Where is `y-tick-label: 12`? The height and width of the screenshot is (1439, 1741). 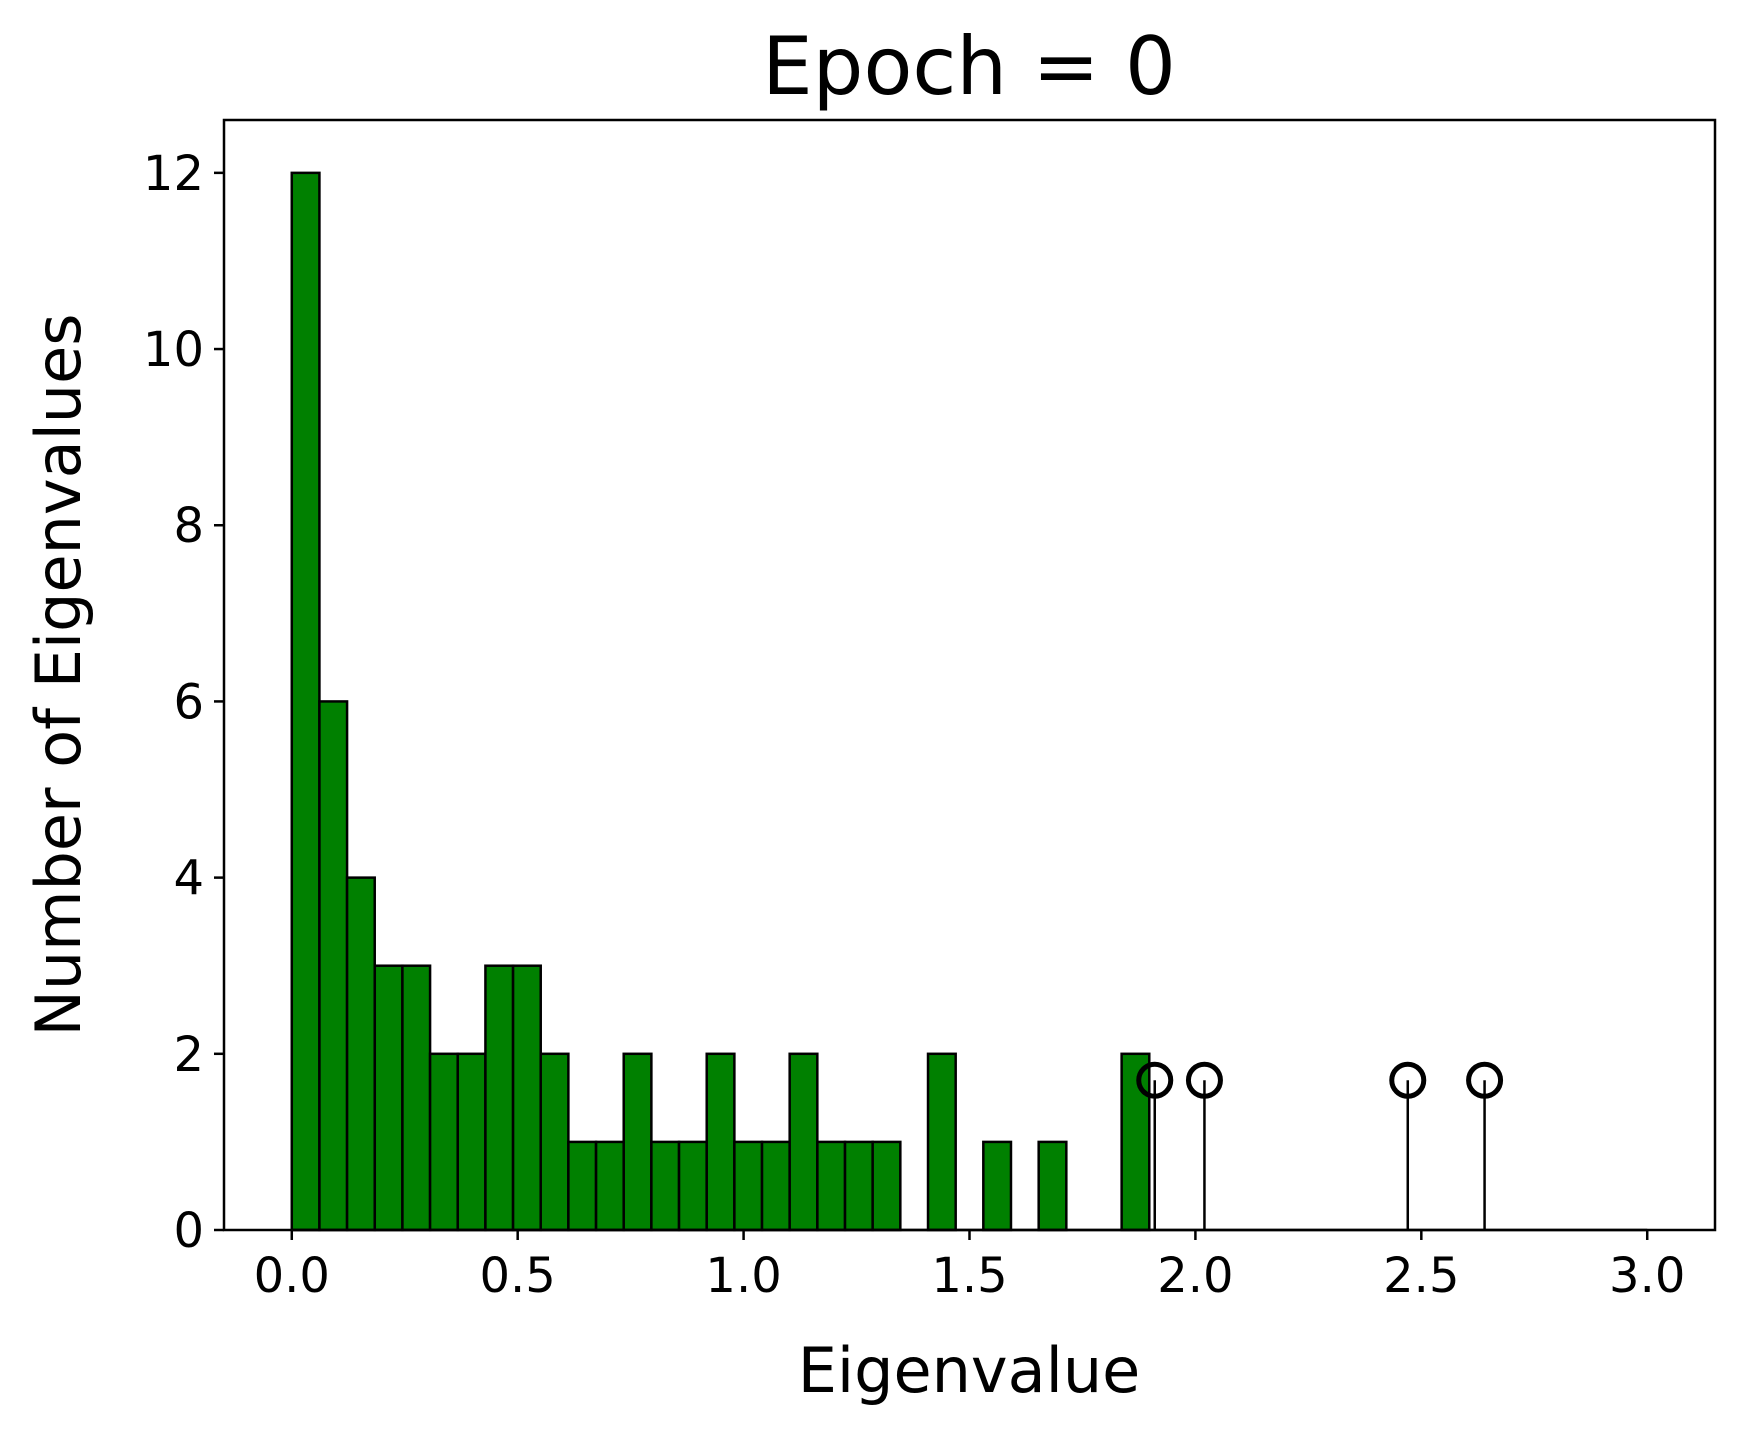
y-tick-label: 12 is located at coordinates (173, 174).